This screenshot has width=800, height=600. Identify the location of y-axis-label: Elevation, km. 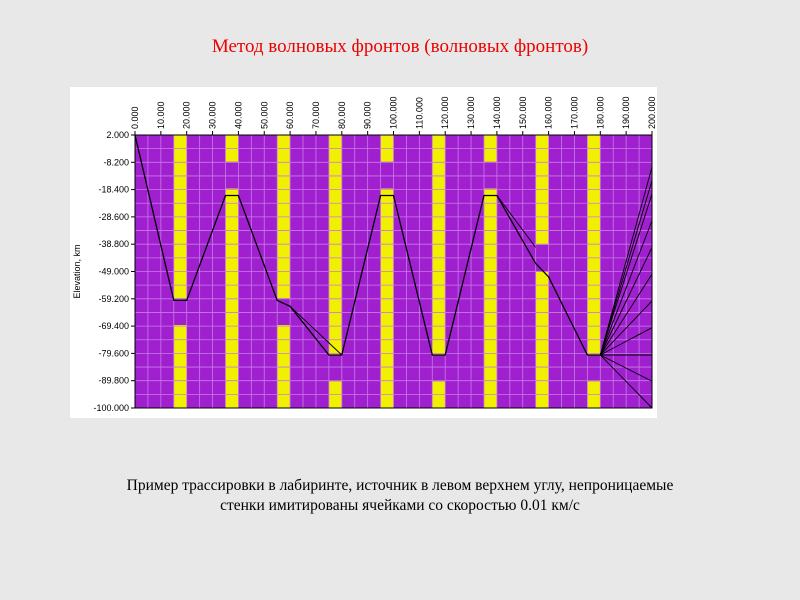
(77, 271).